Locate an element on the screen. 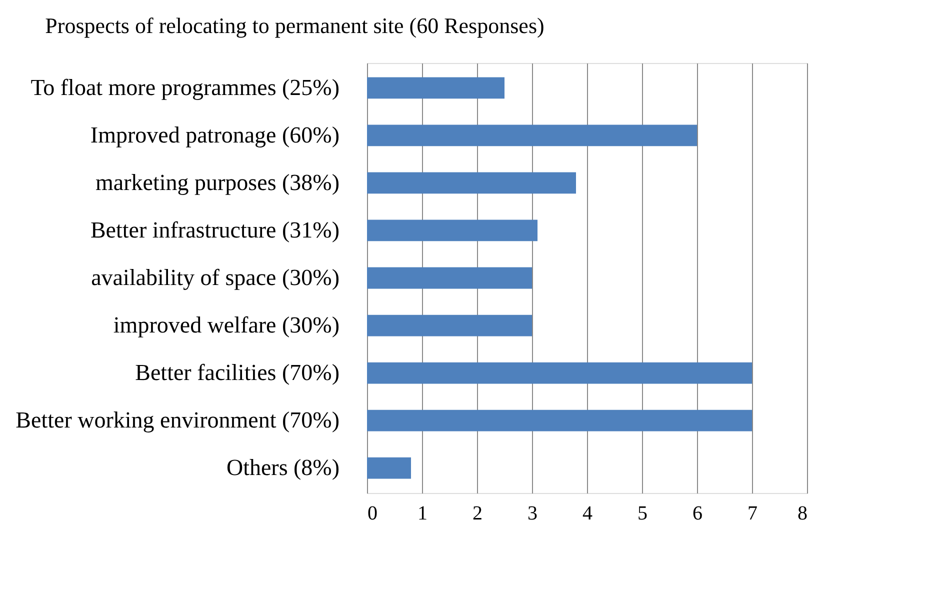  y-tick-label: Better facilities (70%) is located at coordinates (237, 373).